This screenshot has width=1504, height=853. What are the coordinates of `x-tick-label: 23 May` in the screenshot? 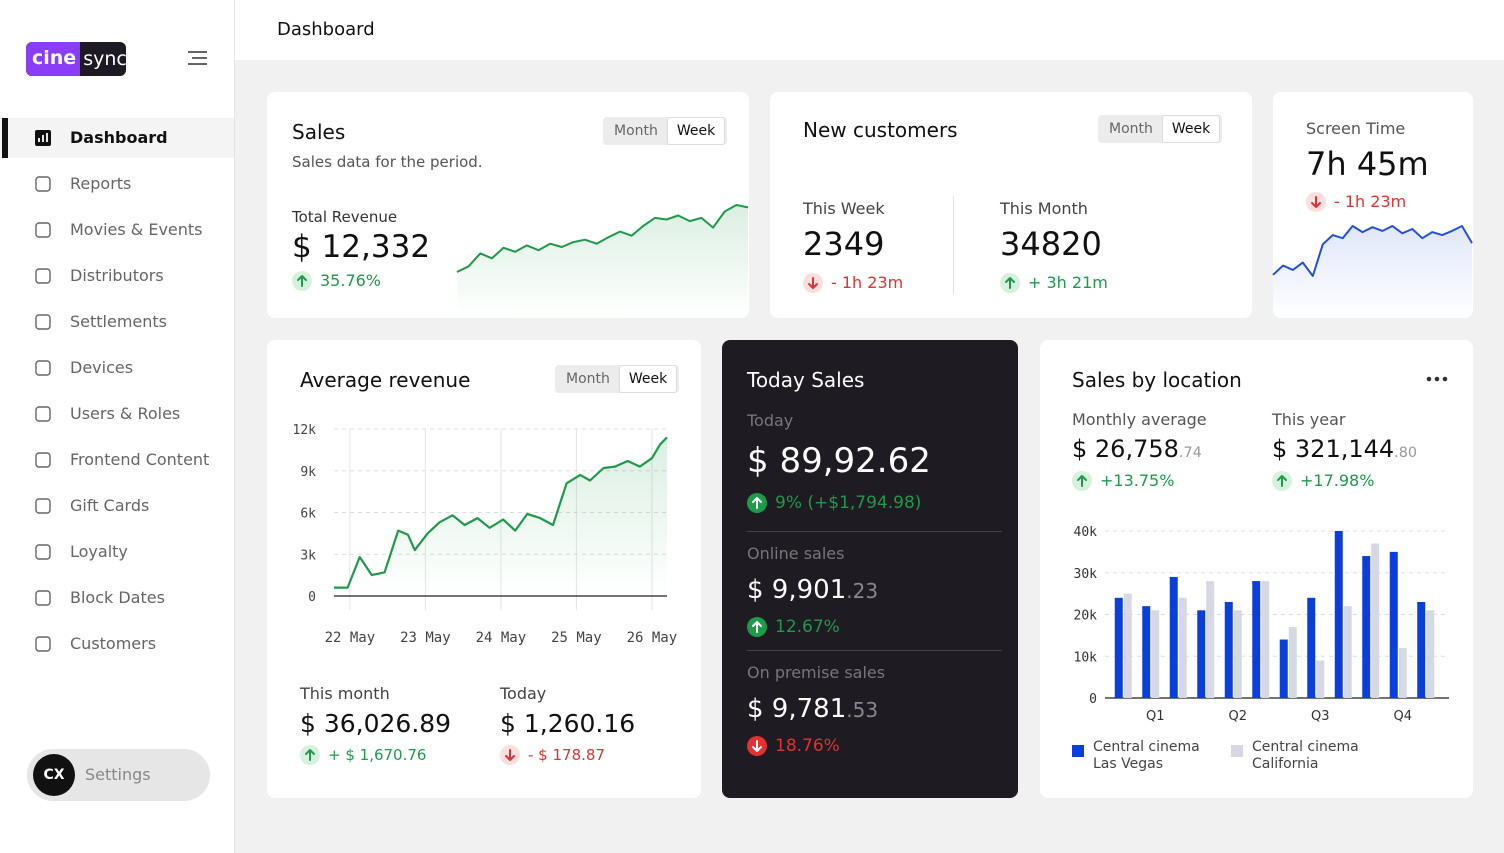 It's located at (425, 638).